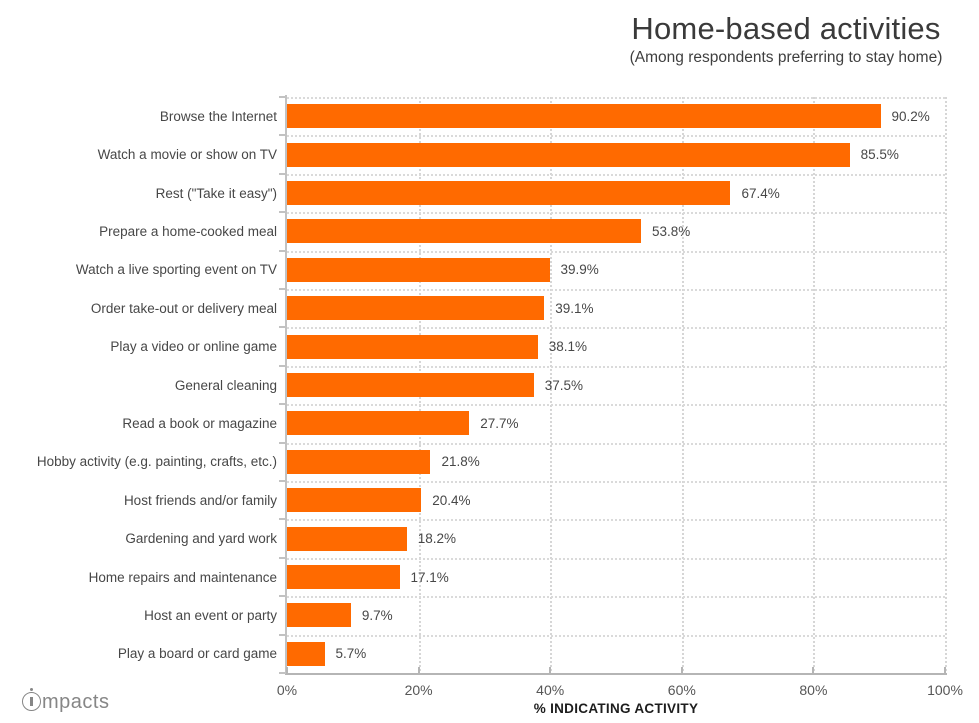 The height and width of the screenshot is (723, 979). What do you see at coordinates (31, 699) in the screenshot?
I see `impacts-logo-circled-i-icon` at bounding box center [31, 699].